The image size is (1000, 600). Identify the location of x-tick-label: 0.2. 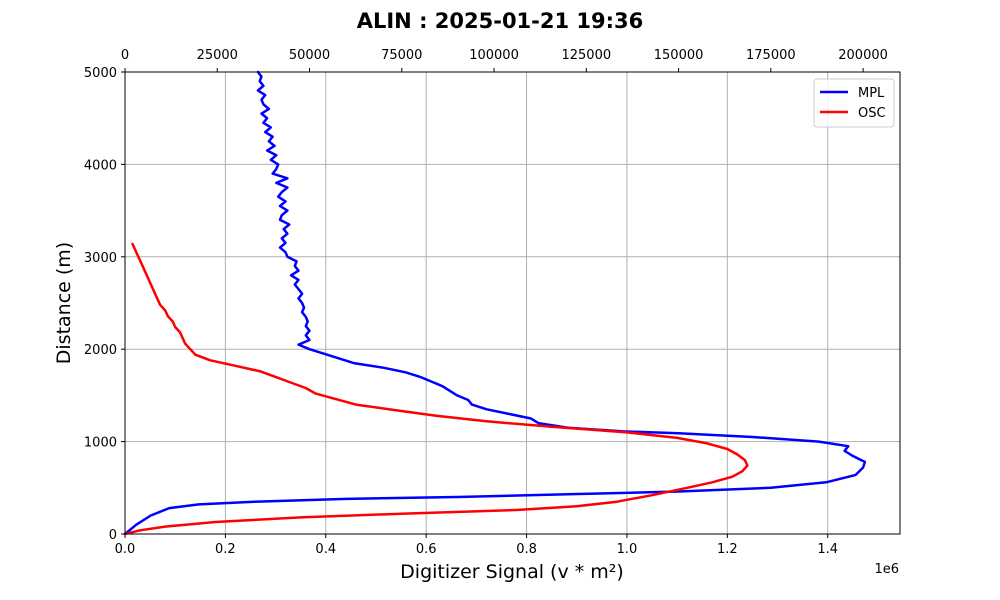
(225, 549).